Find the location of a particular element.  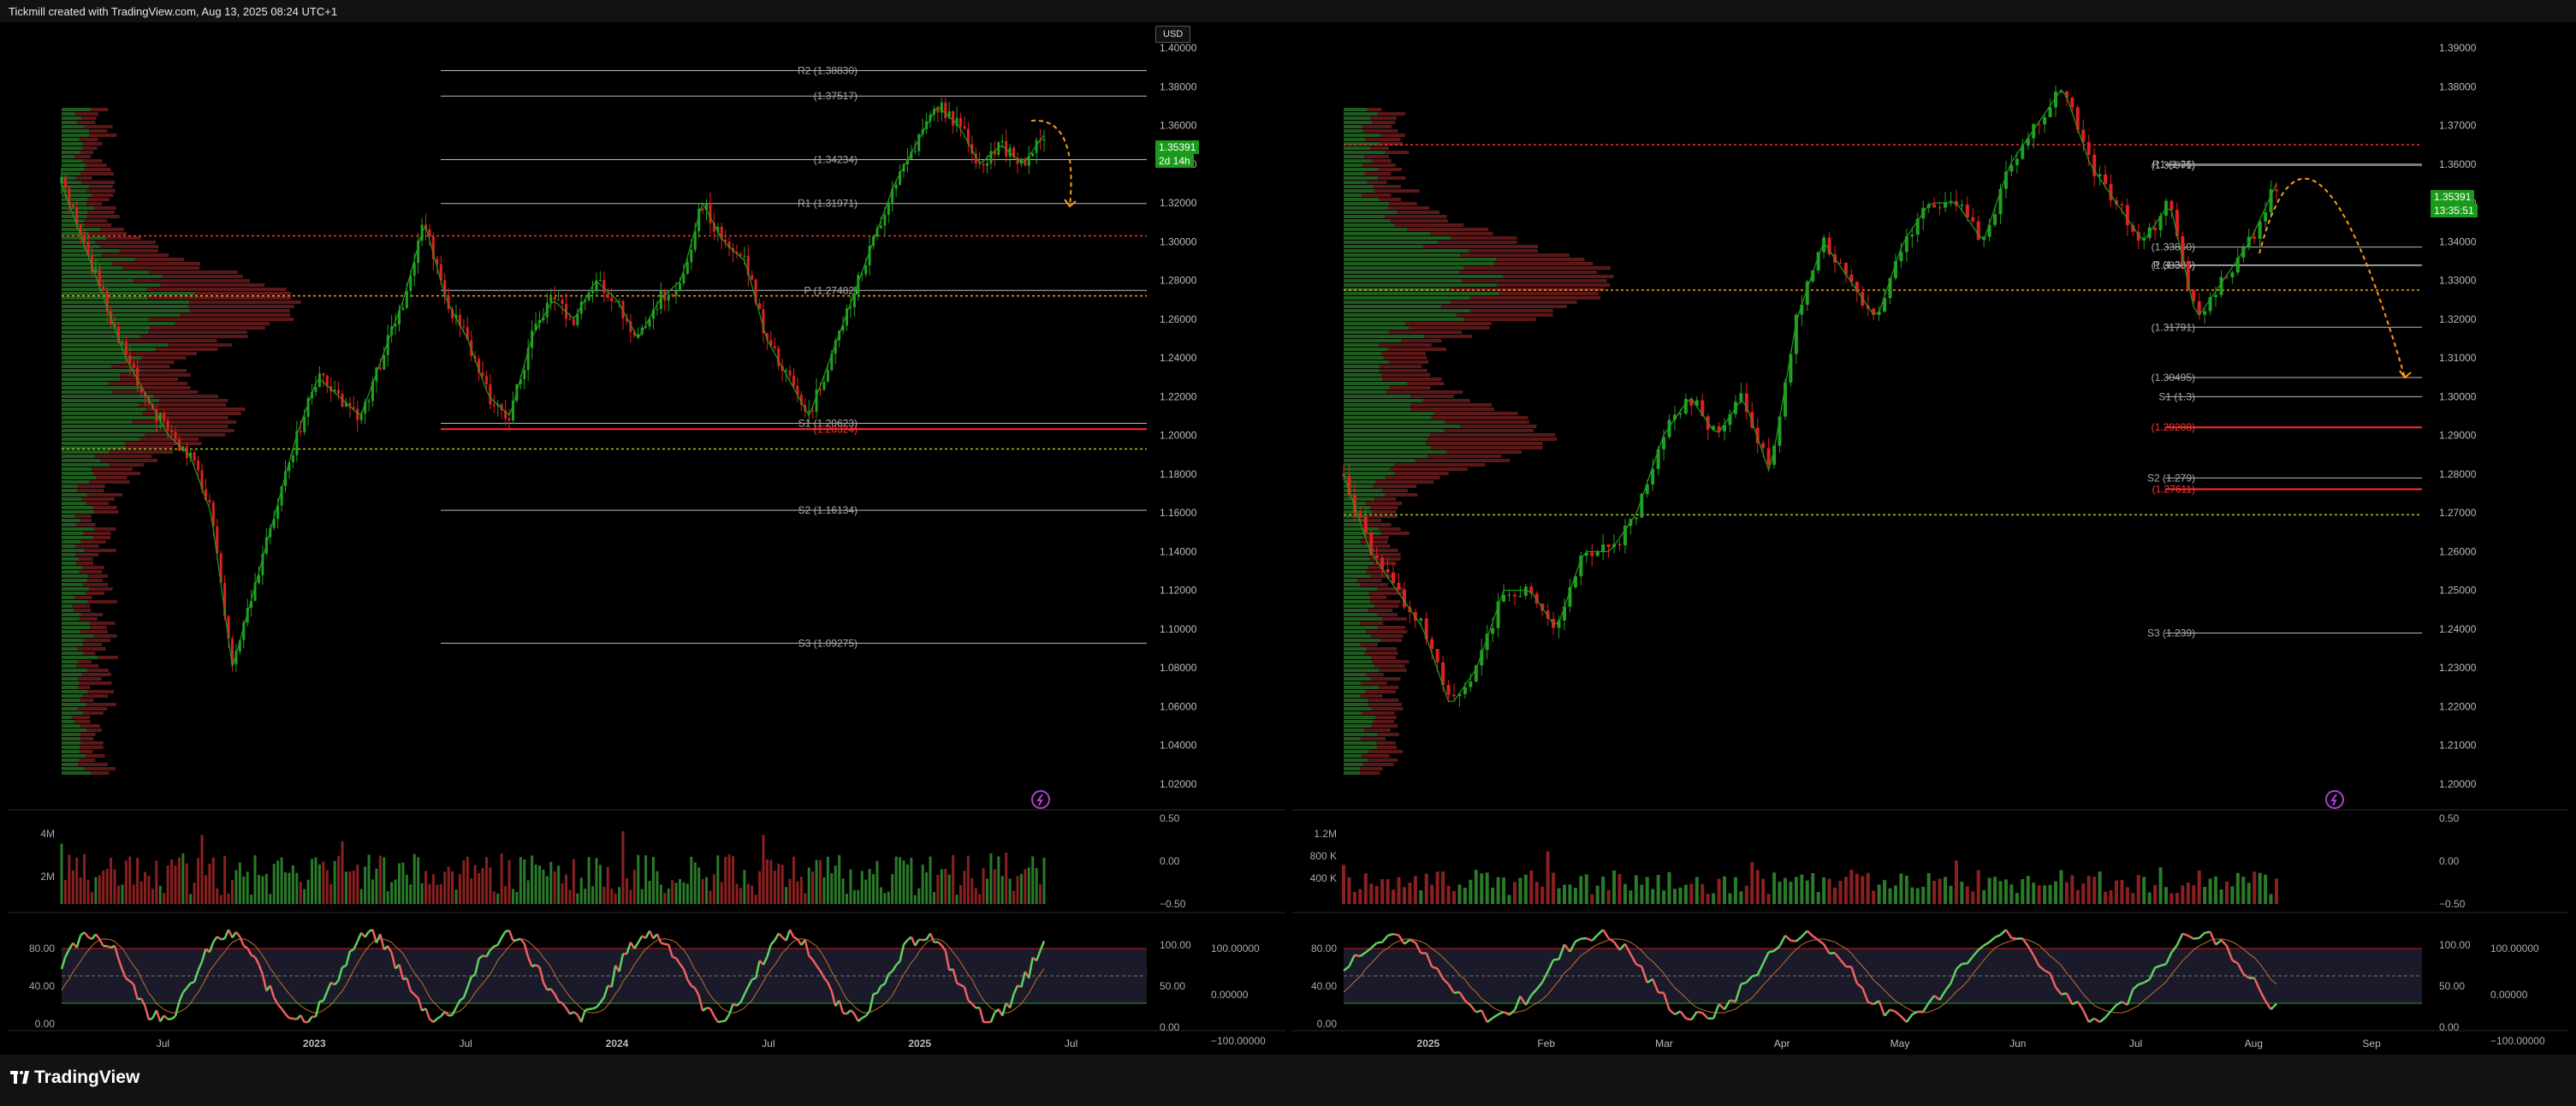

oscillator-axis-far-label: 100.00000 is located at coordinates (1235, 948).